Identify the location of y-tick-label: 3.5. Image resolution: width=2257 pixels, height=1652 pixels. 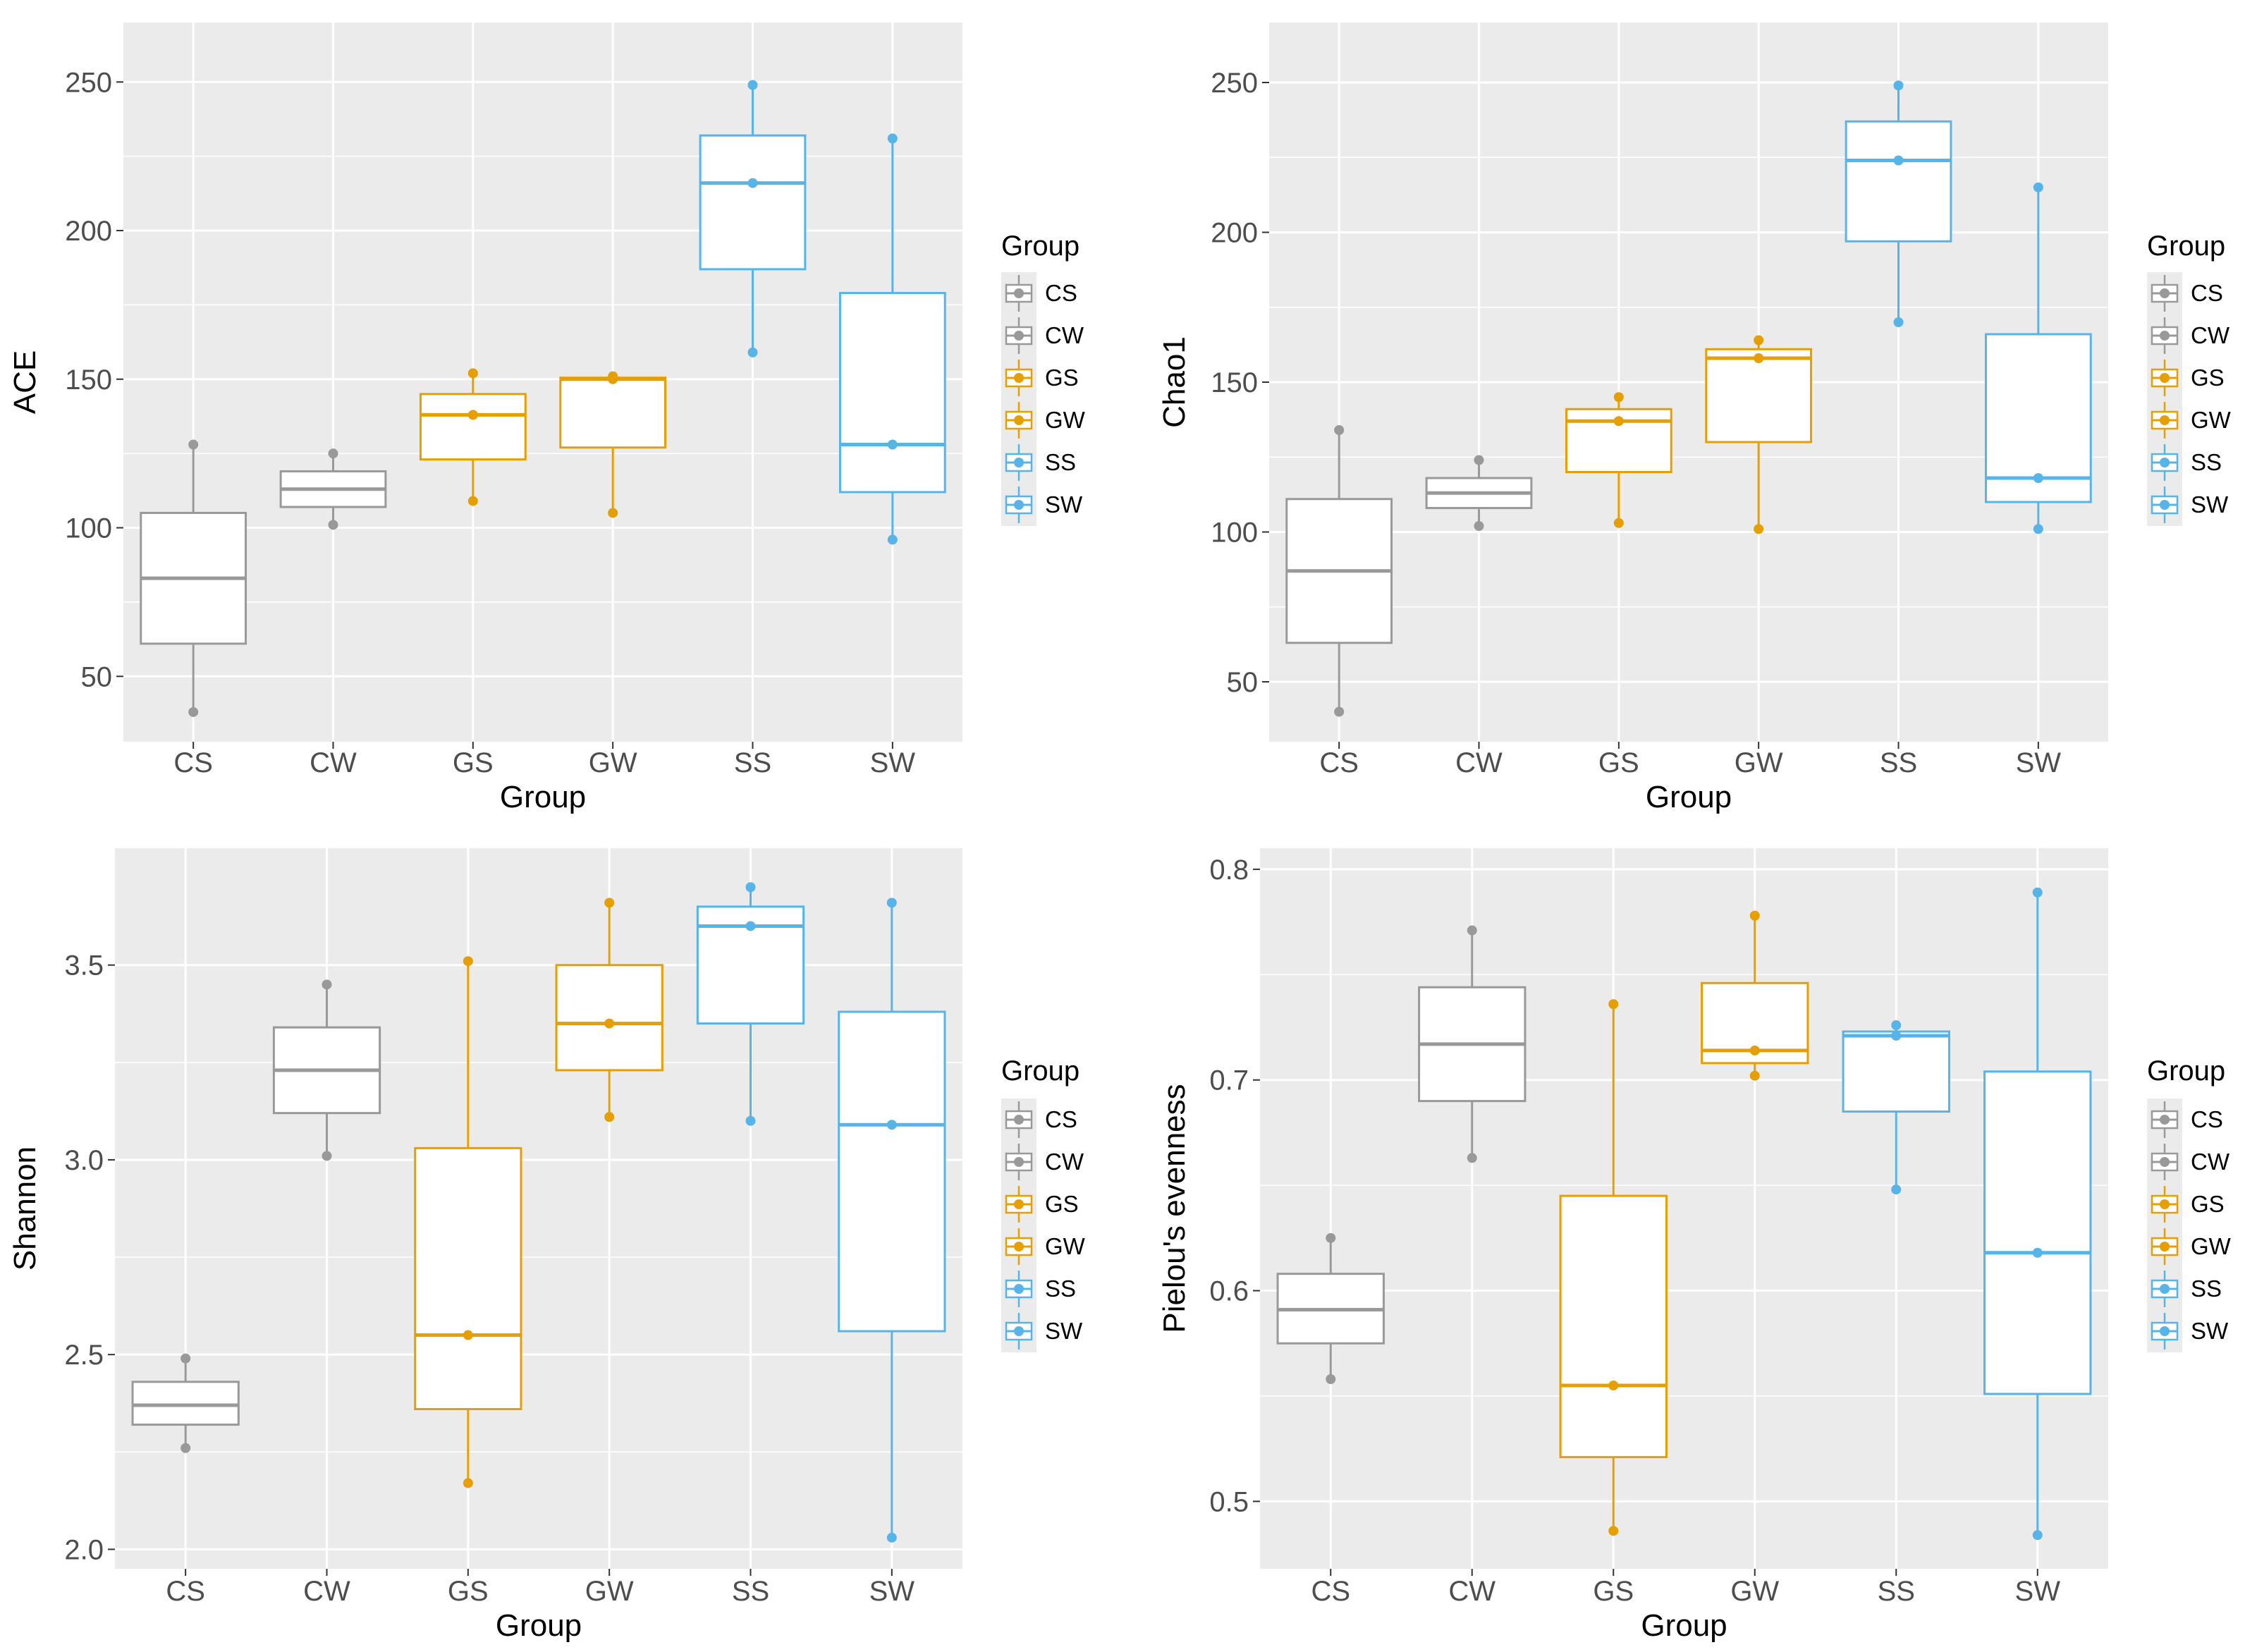
(84, 966).